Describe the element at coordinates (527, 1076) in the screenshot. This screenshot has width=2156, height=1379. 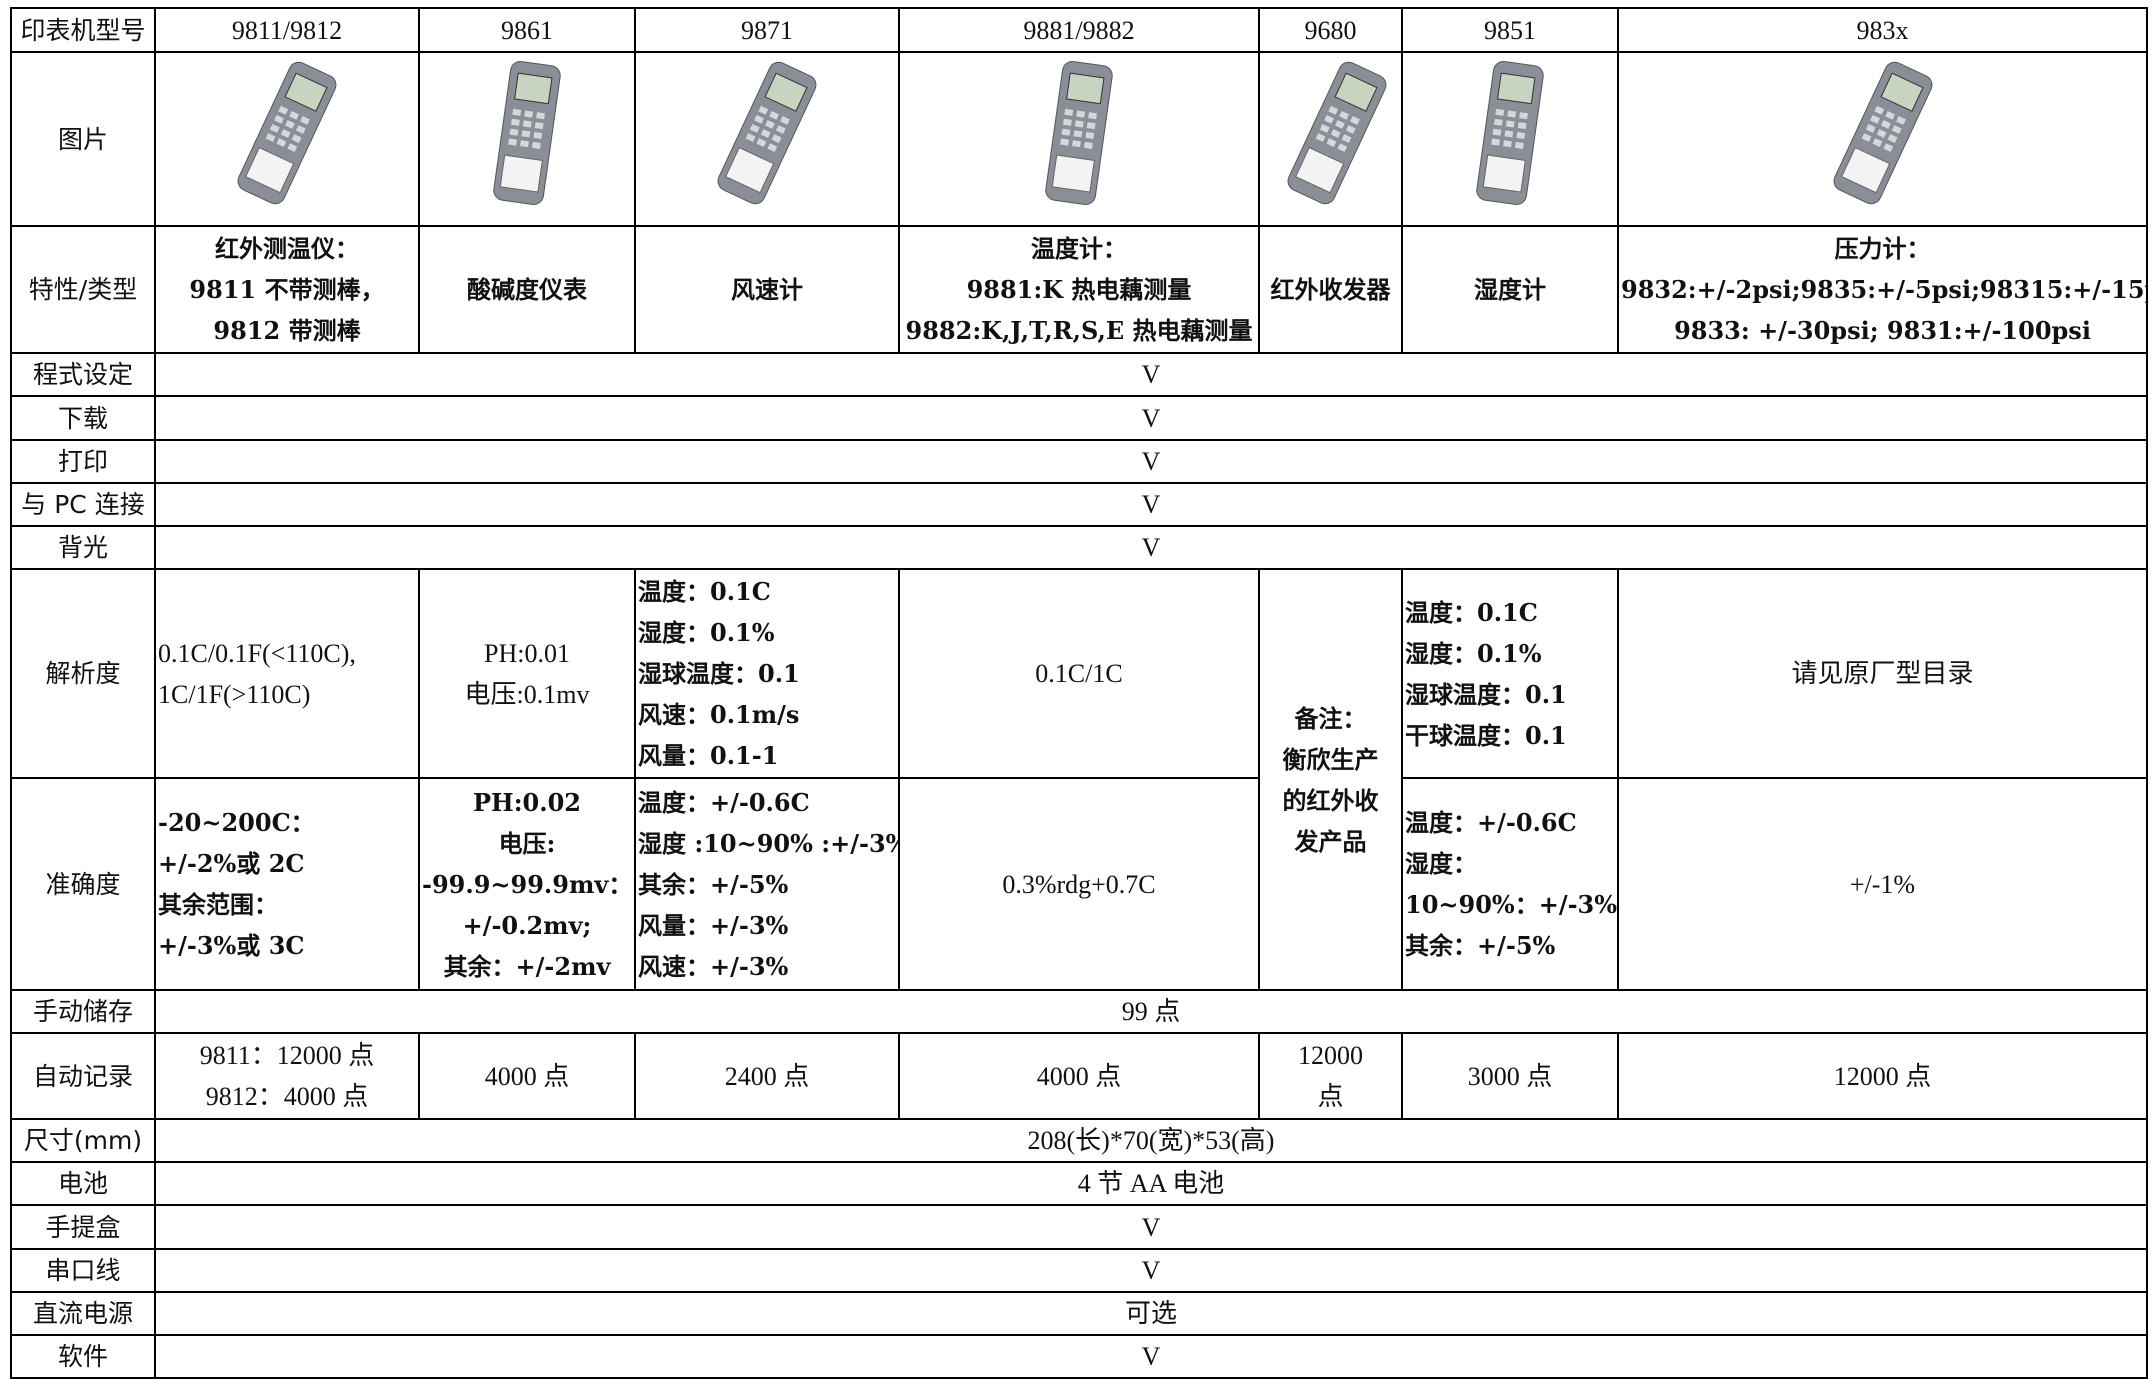
I see `spec-cell: 4000 点` at that location.